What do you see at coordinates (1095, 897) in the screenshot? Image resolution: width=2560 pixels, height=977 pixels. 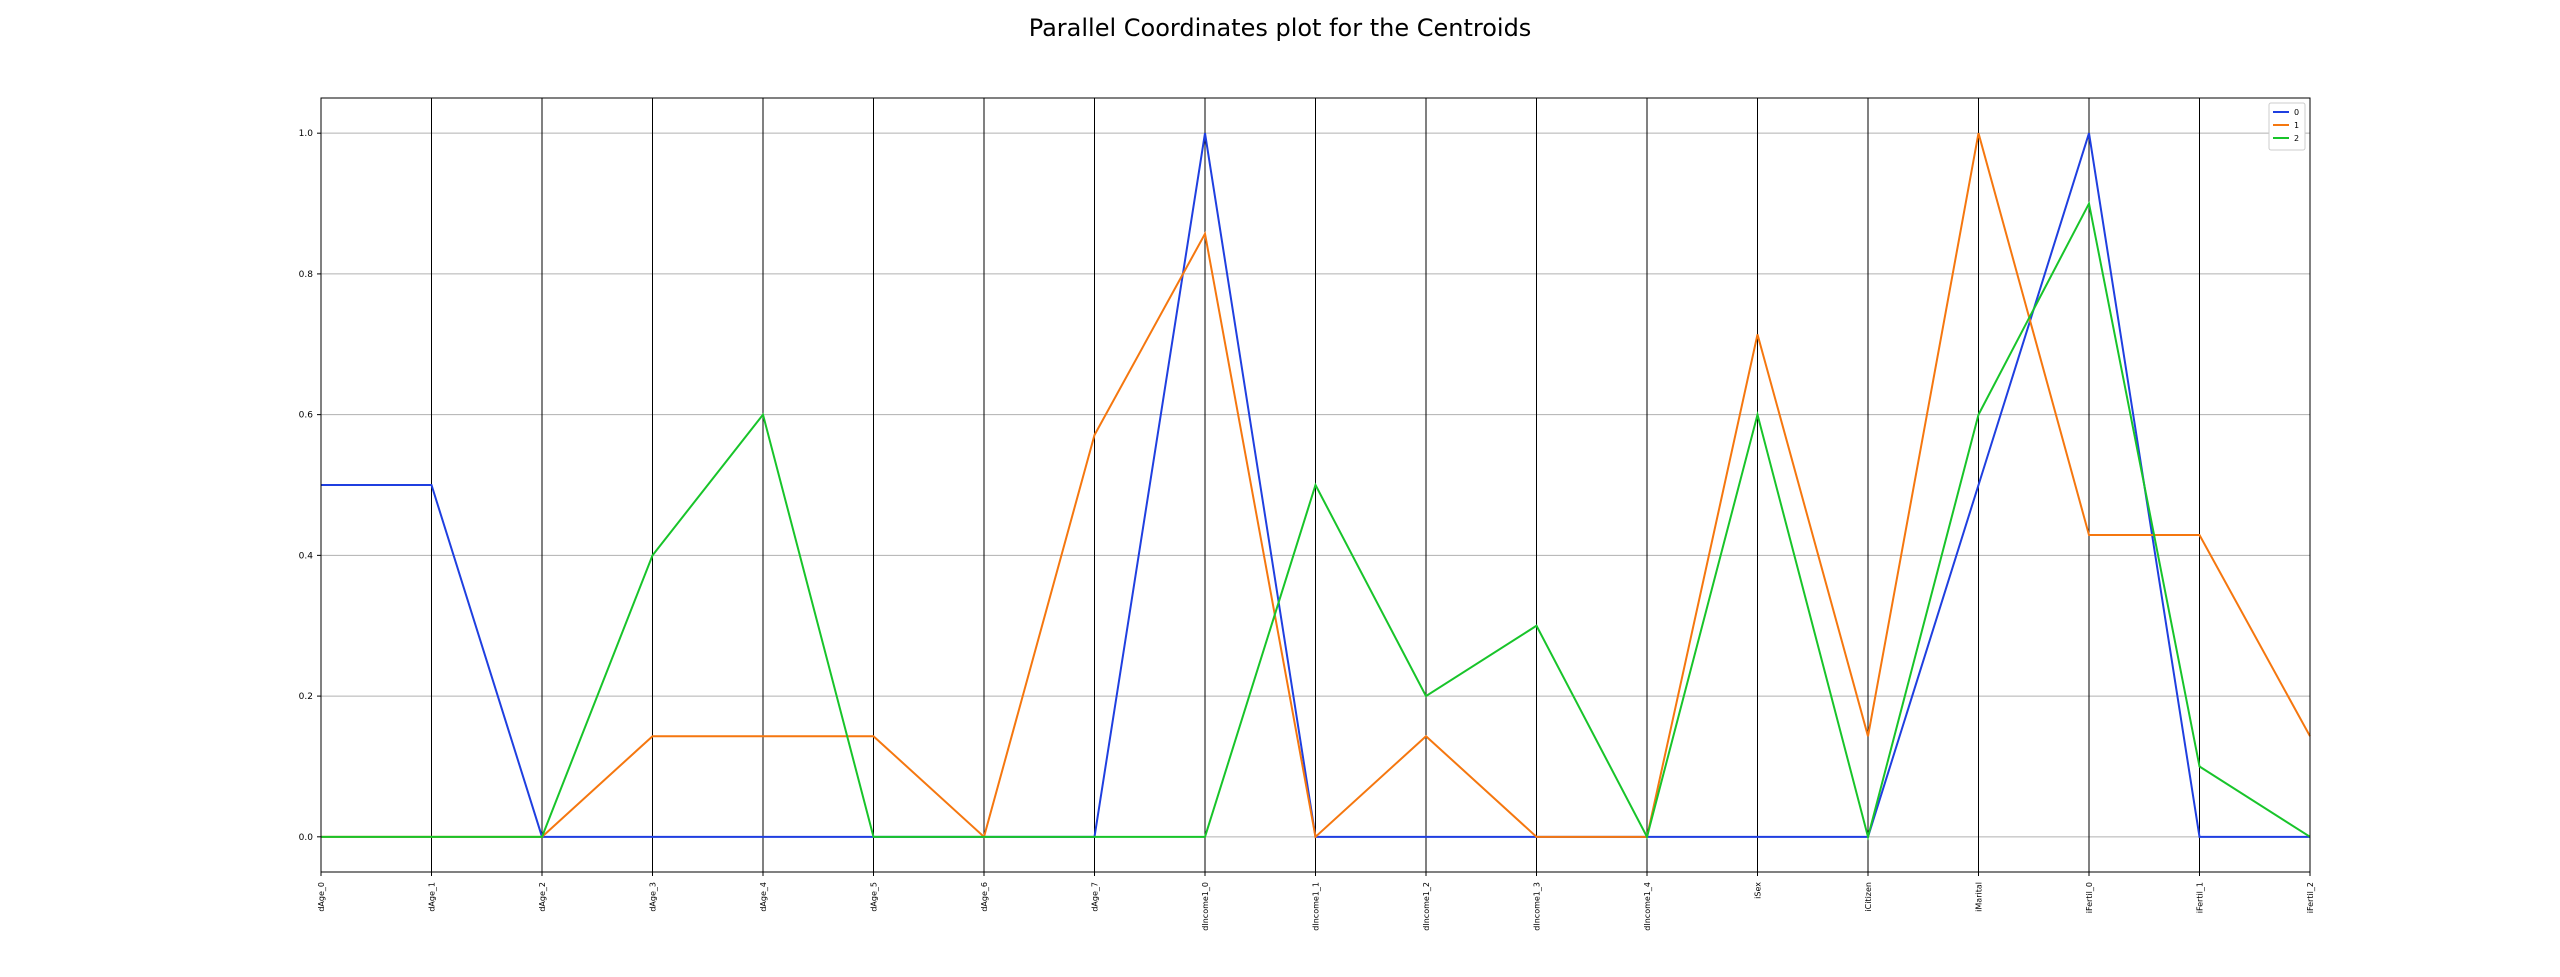 I see `x-tick-label: dAge_7` at bounding box center [1095, 897].